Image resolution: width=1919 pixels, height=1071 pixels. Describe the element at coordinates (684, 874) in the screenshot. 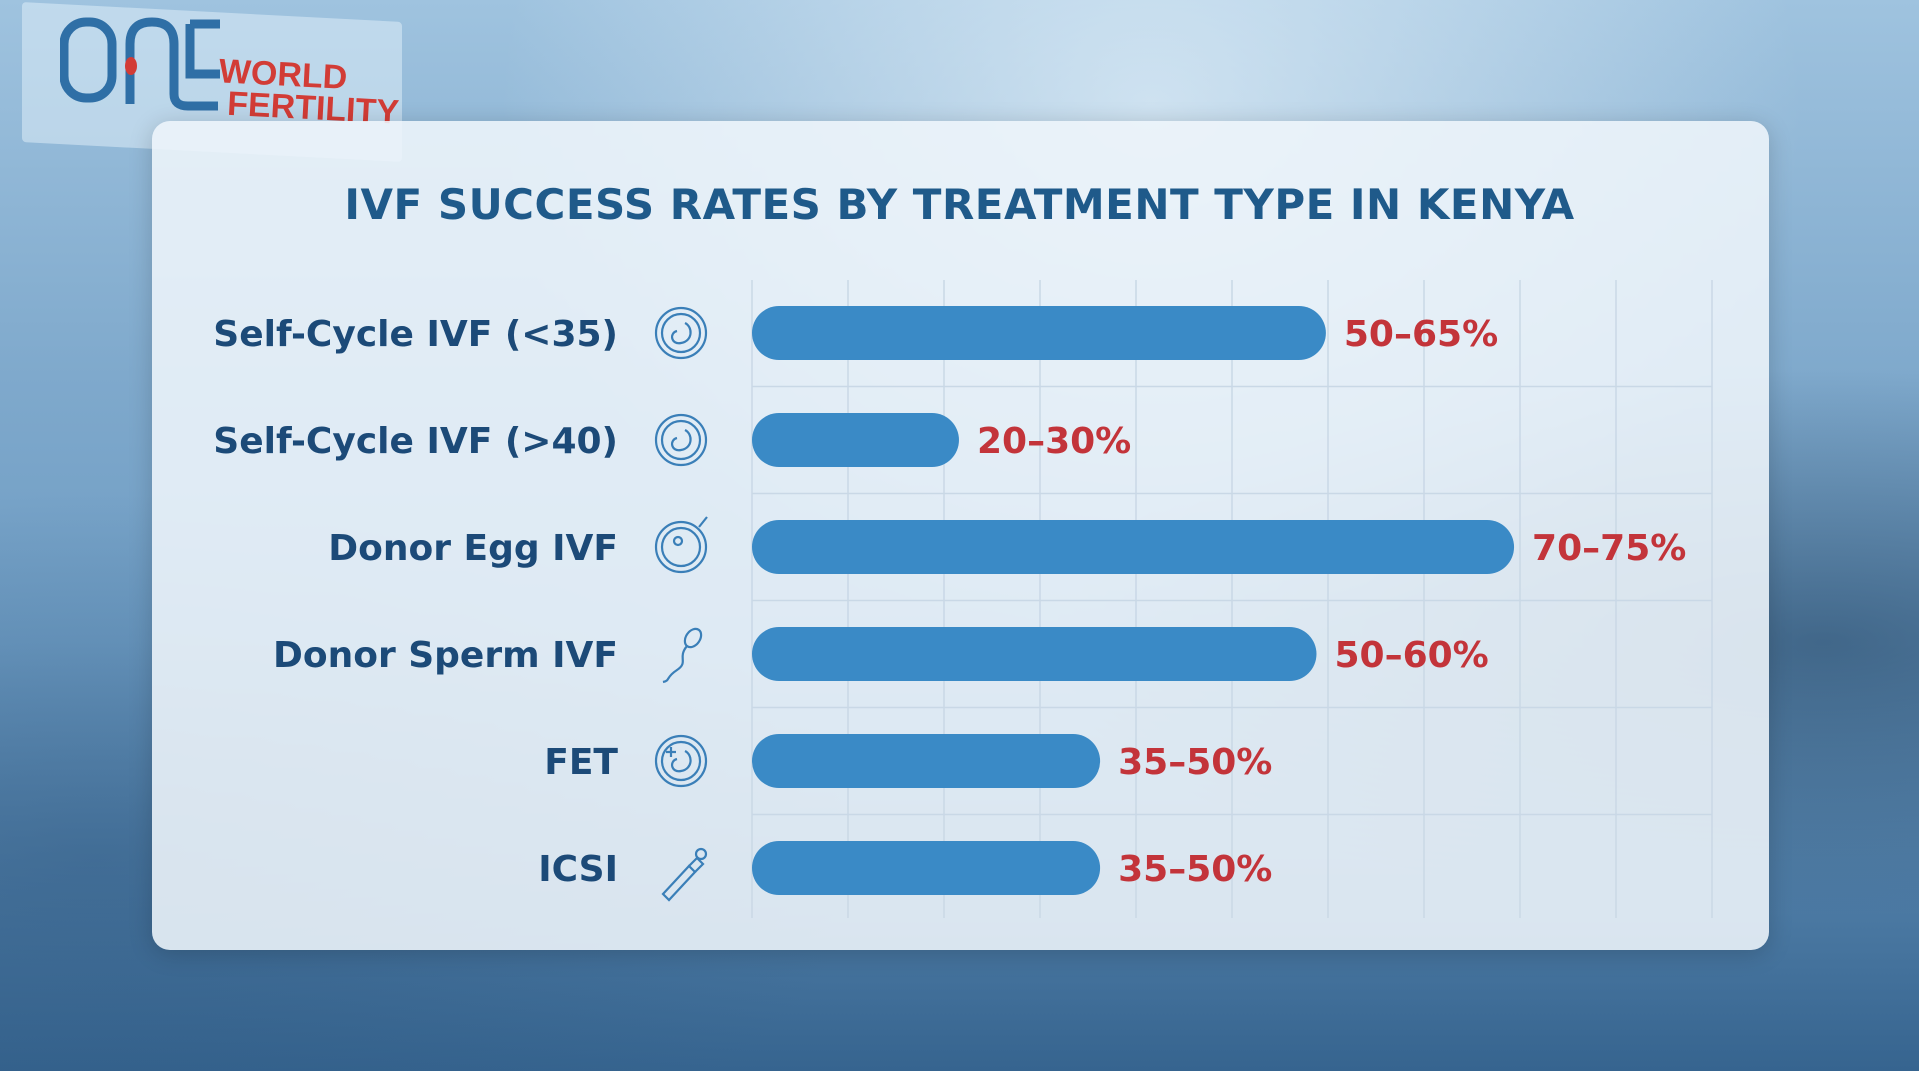

I see `pipette-icon` at that location.